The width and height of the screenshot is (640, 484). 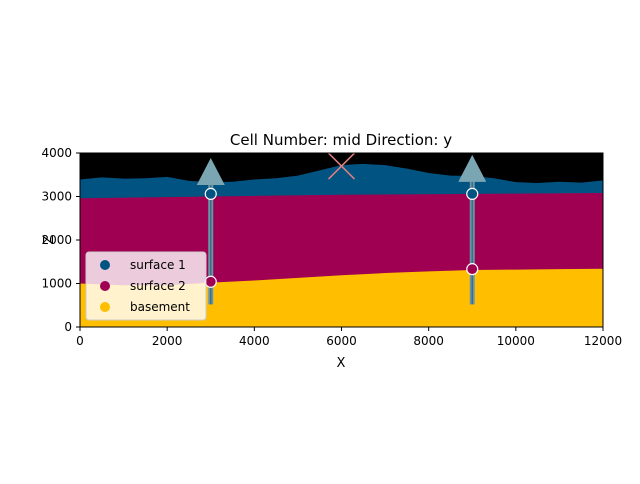 I want to click on y-axis-label: Z, so click(x=49, y=239).